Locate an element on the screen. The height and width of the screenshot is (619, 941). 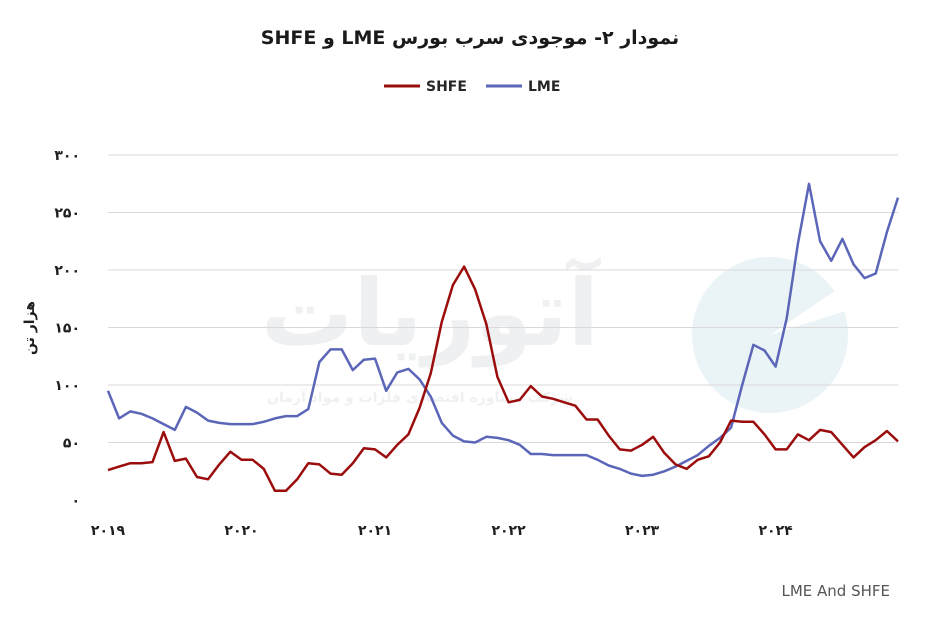
y-tick-label: ۱۰۰ is located at coordinates (67, 386).